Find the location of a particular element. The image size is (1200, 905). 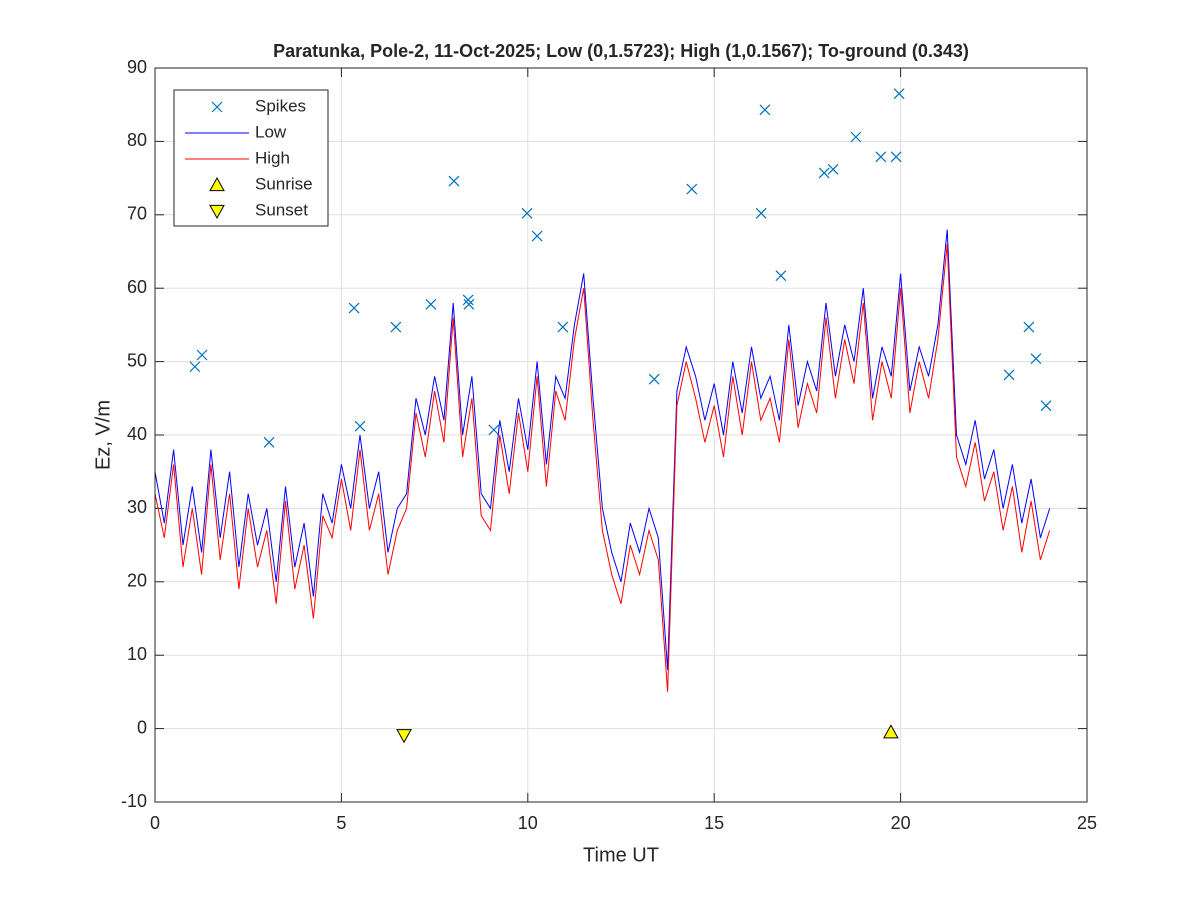

legend-label: Spikes is located at coordinates (280, 105).